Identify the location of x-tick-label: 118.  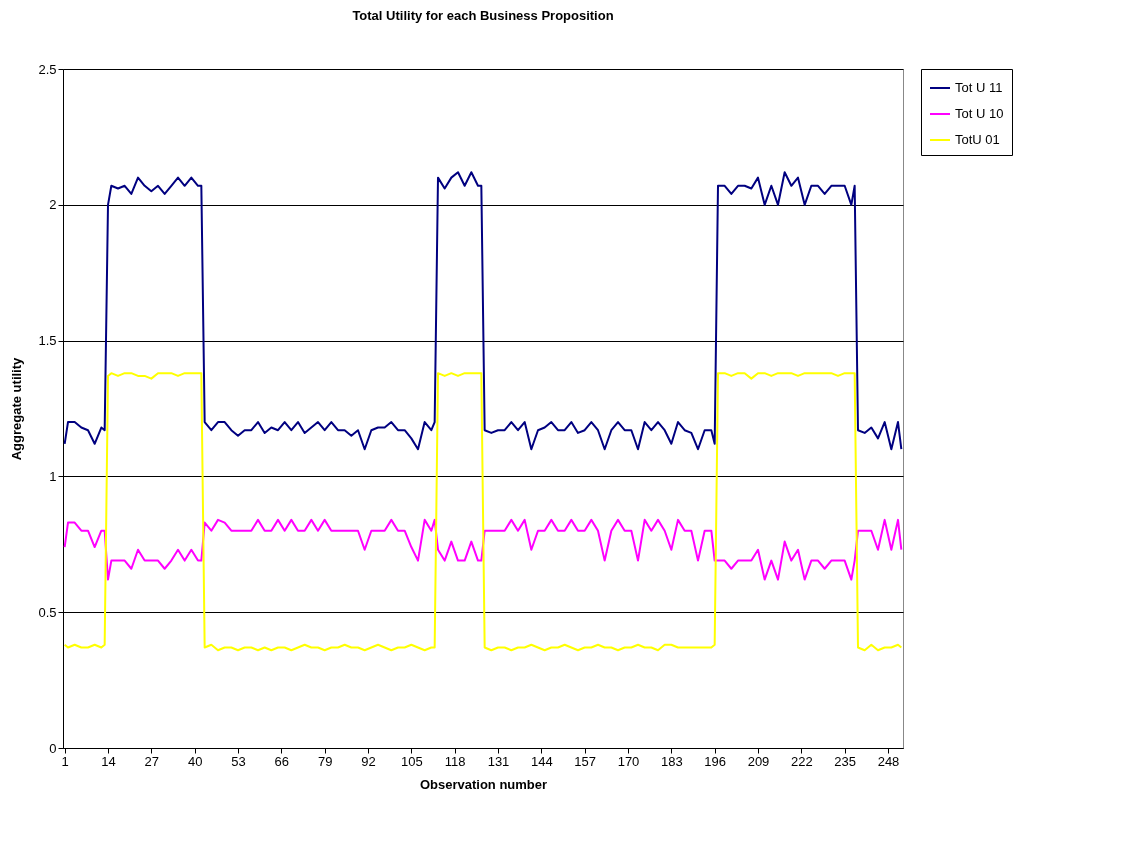
(455, 761).